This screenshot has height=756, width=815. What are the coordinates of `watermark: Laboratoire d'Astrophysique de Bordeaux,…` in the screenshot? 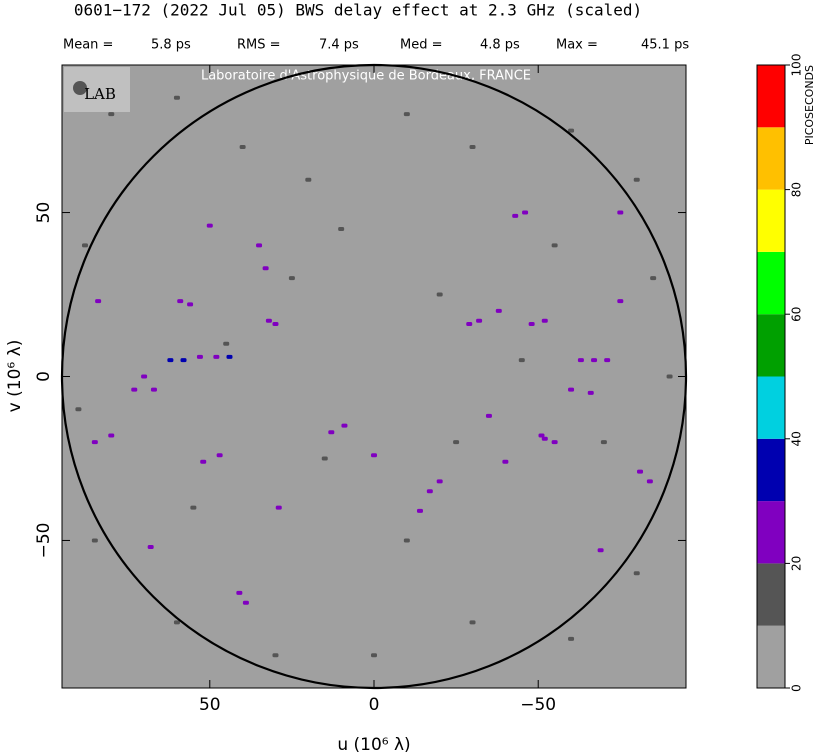 It's located at (366, 76).